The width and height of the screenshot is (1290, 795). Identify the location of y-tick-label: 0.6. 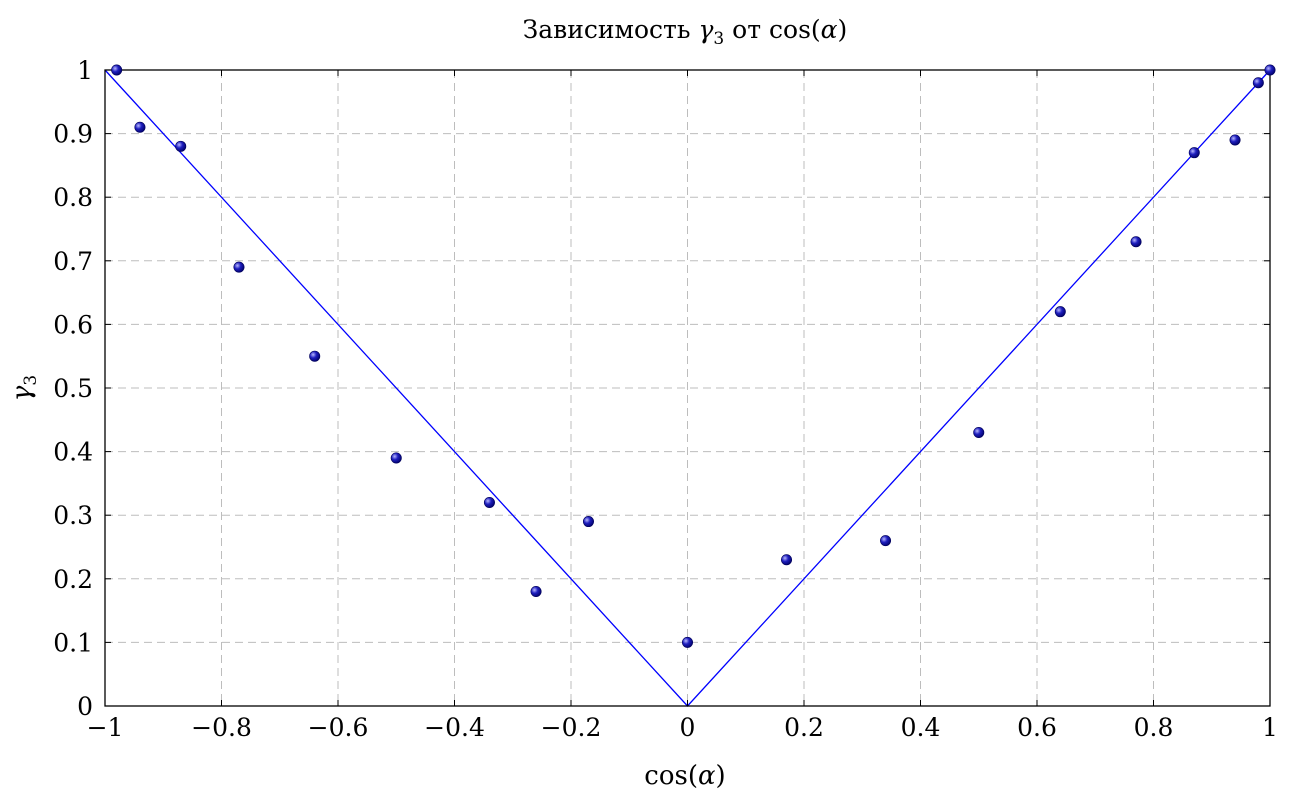
(73, 324).